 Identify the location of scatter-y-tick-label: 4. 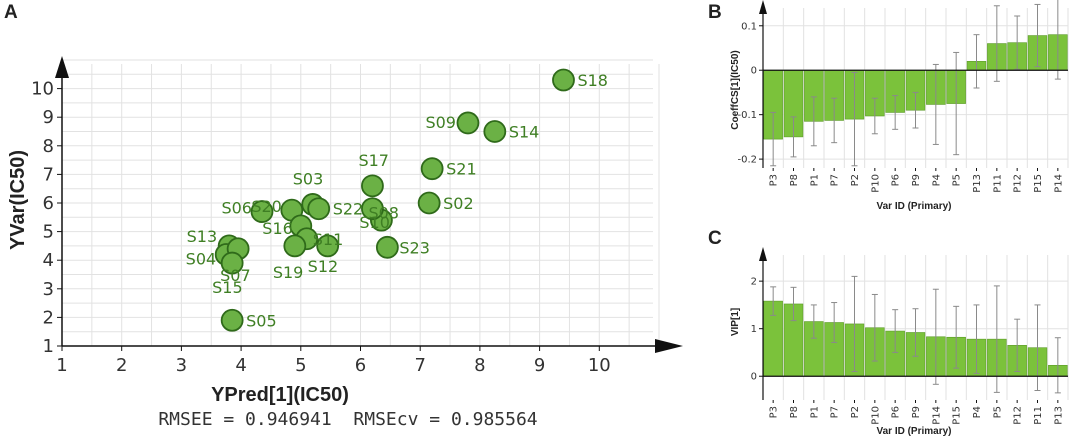
(48, 260).